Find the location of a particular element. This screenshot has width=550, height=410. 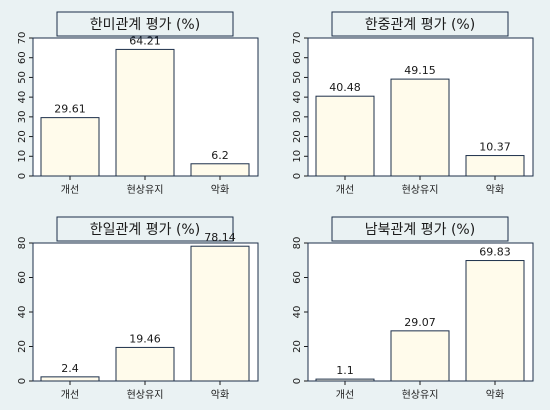

data-label: 2.4 is located at coordinates (70, 368).